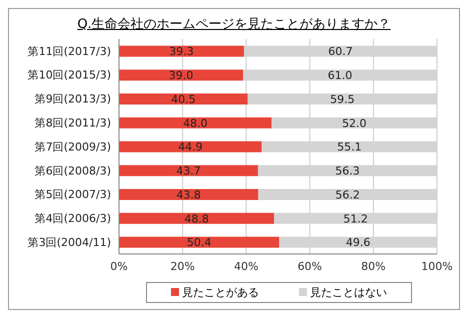  I want to click on data-label: 48.0, so click(195, 123).